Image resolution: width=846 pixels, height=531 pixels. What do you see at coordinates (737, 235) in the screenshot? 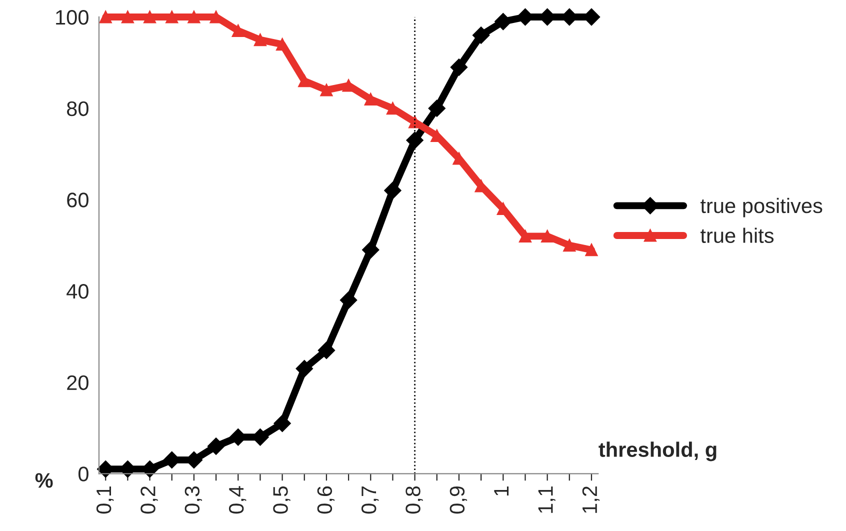
I see `legend-label: true hits` at bounding box center [737, 235].